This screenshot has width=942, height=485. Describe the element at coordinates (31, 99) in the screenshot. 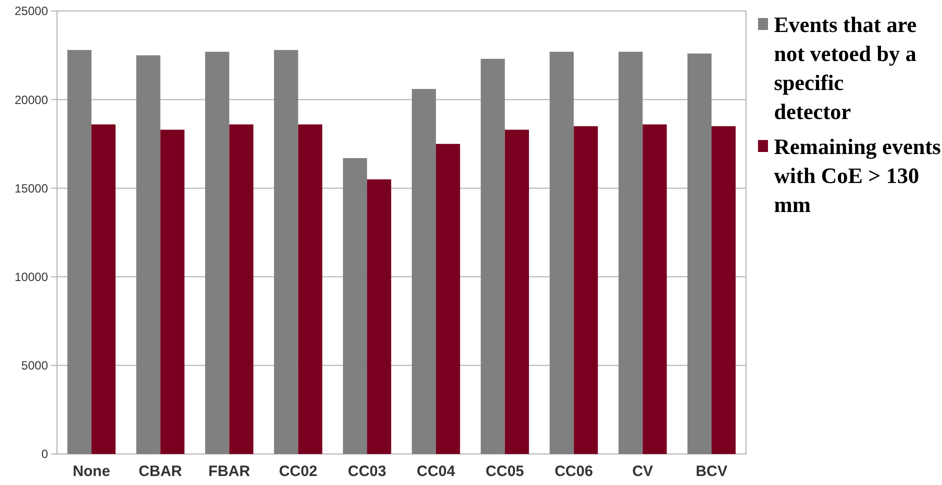

I see `y-tick-label: 20000` at that location.